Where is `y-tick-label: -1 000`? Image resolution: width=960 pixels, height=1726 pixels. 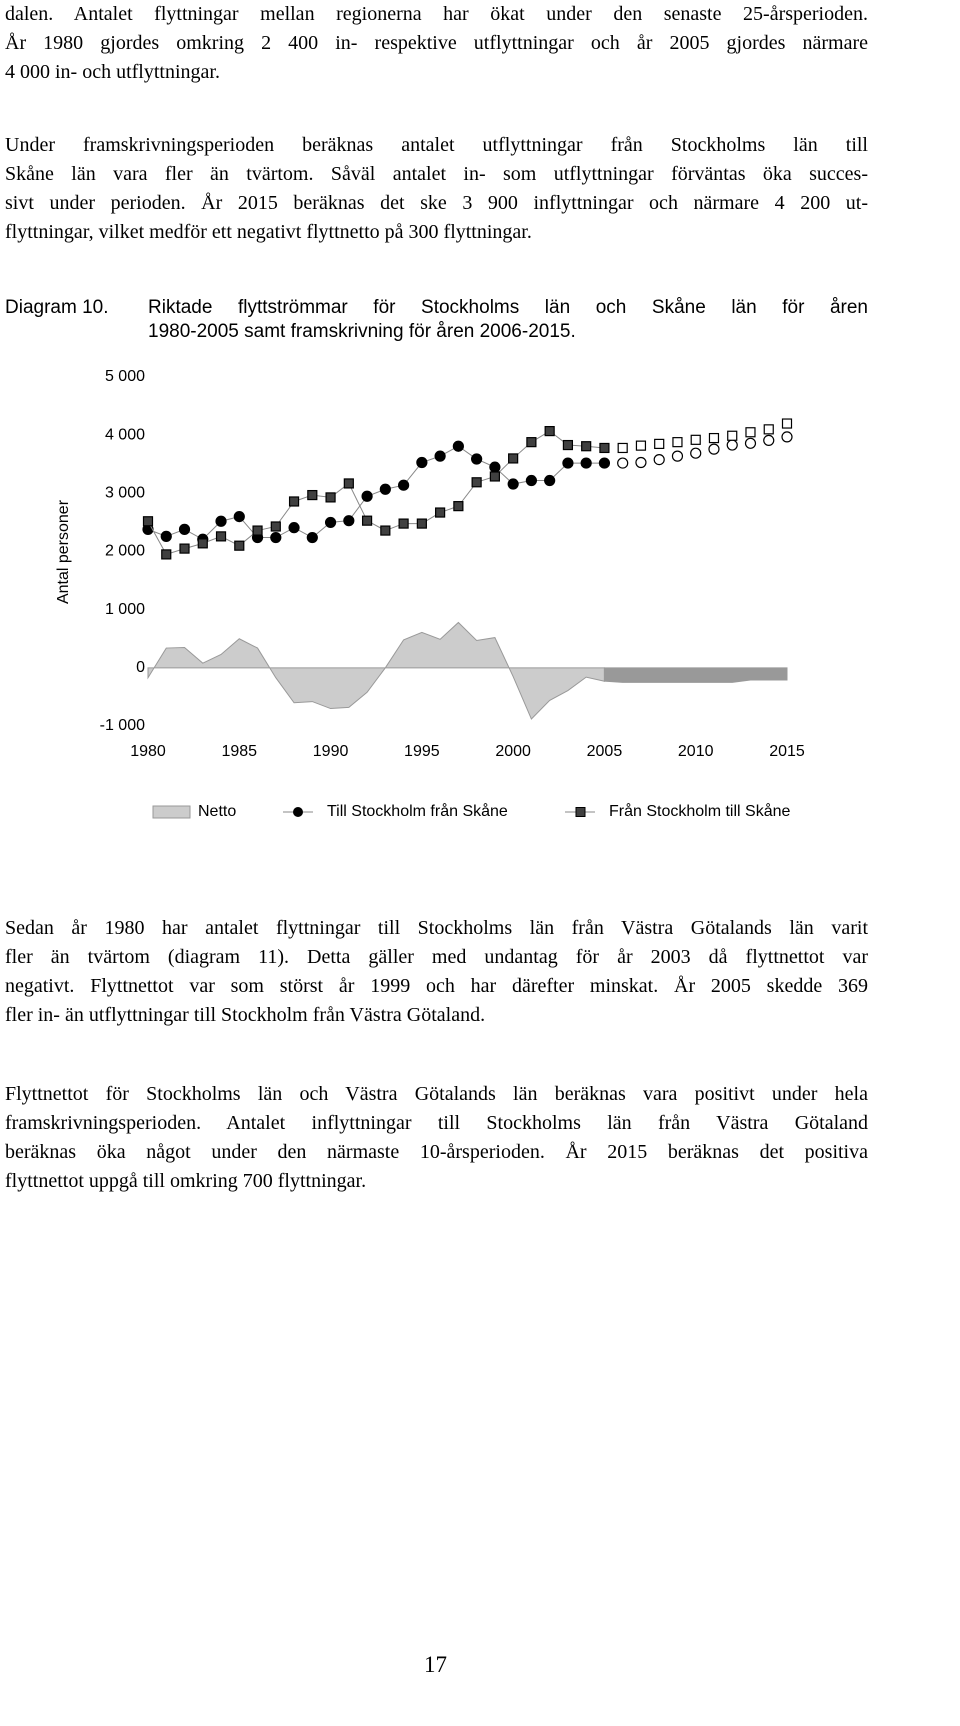 y-tick-label: -1 000 is located at coordinates (122, 725).